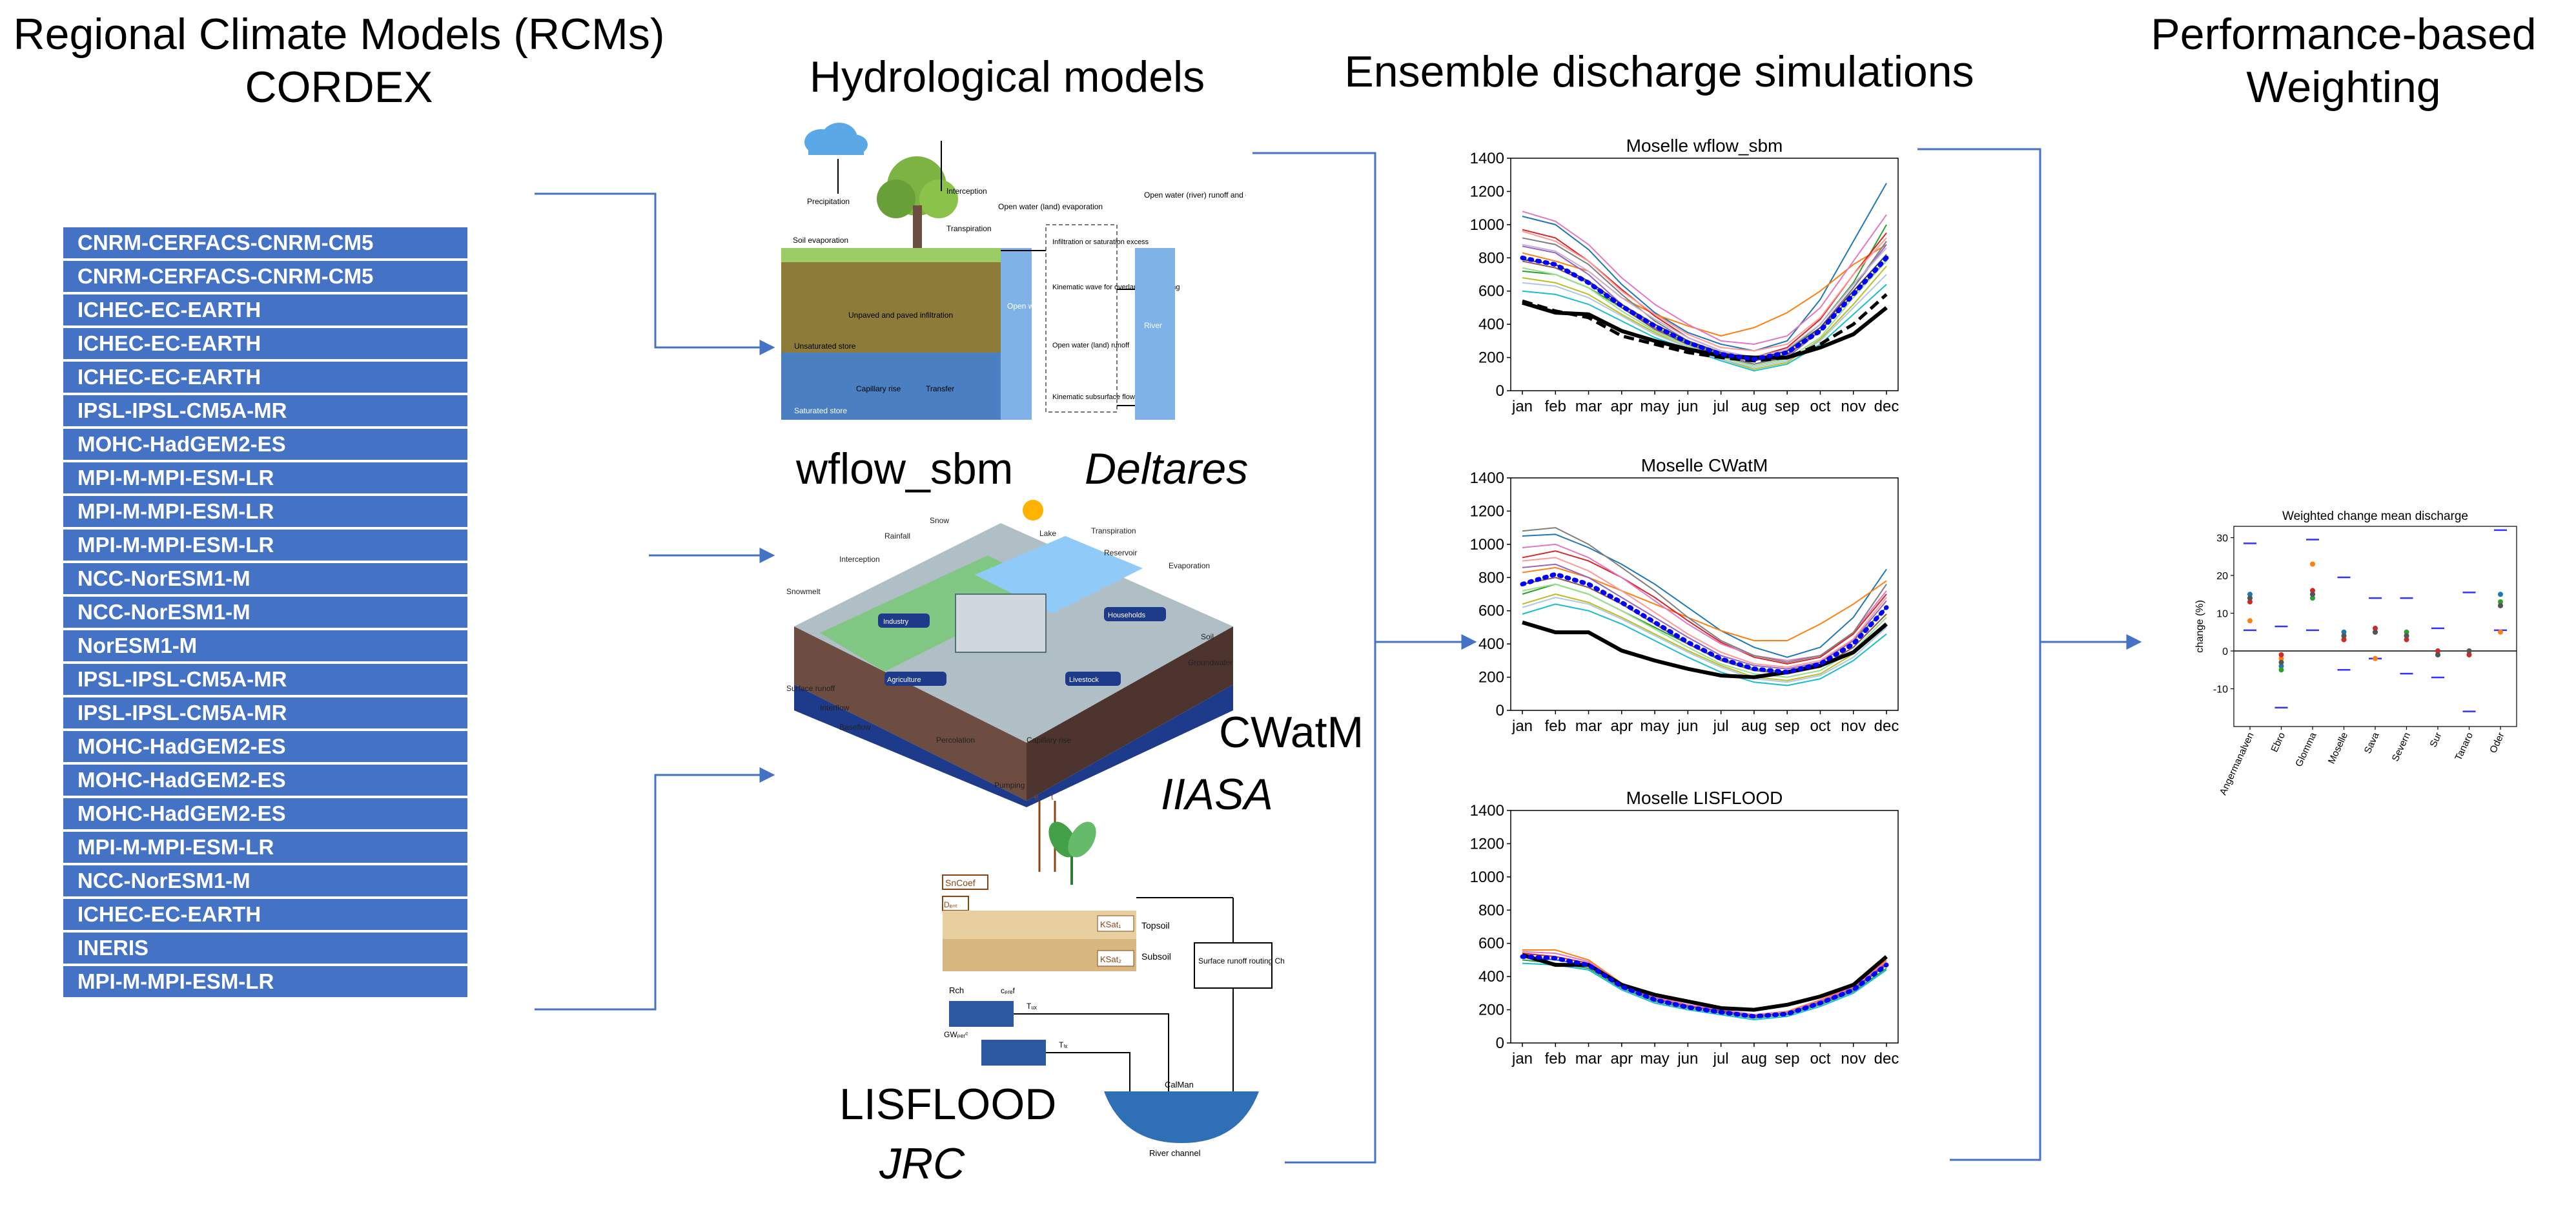  I want to click on cwatm-label-soil: Soil, so click(1208, 636).